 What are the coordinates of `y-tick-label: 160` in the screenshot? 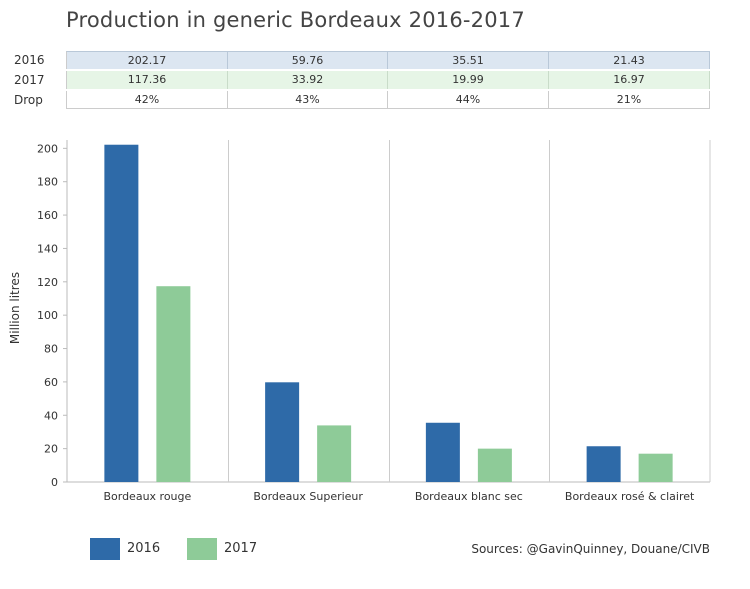 It's located at (47, 215).